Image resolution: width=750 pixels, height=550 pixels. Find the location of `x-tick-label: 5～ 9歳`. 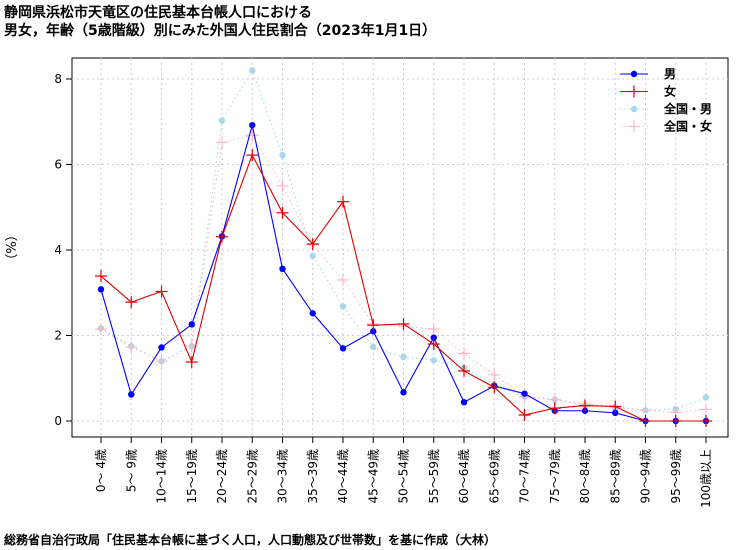

x-tick-label: 5～ 9歳 is located at coordinates (131, 470).